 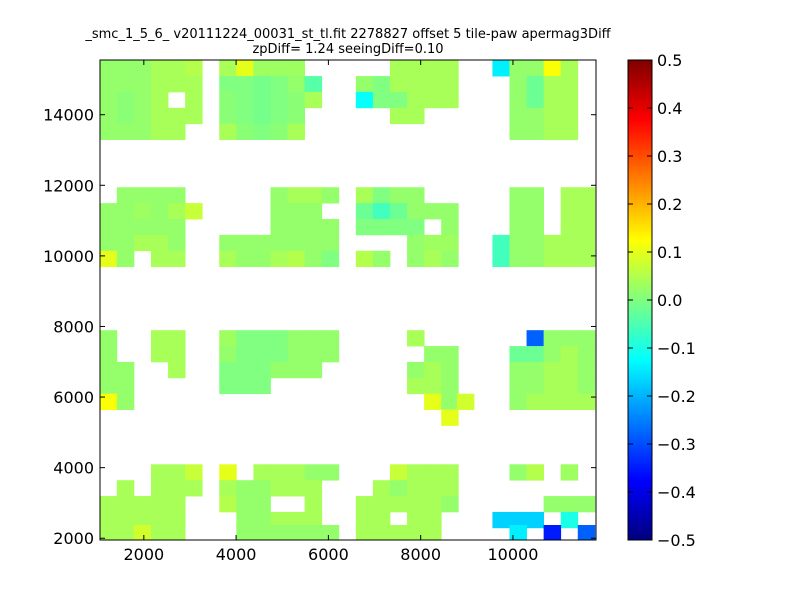 I want to click on colorbar-tick-label: 0.1, so click(x=669, y=252).